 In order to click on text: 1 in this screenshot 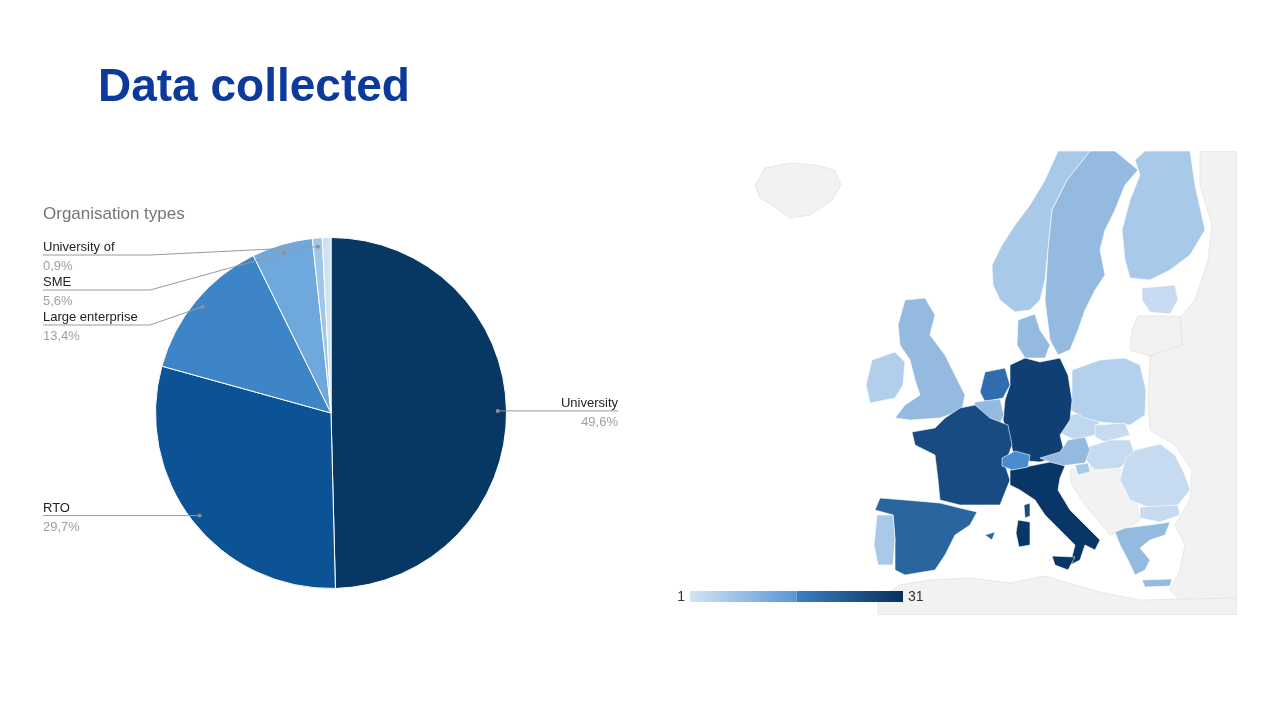, I will do `click(681, 596)`.